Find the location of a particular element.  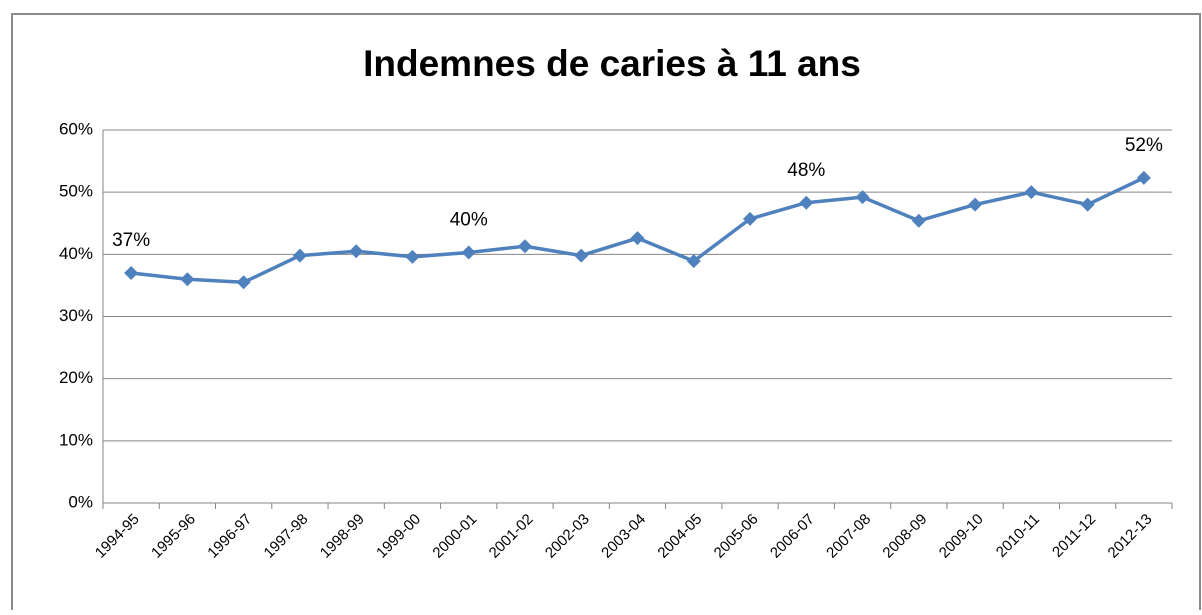

x-tick-label: 1999-00 is located at coordinates (398, 536).